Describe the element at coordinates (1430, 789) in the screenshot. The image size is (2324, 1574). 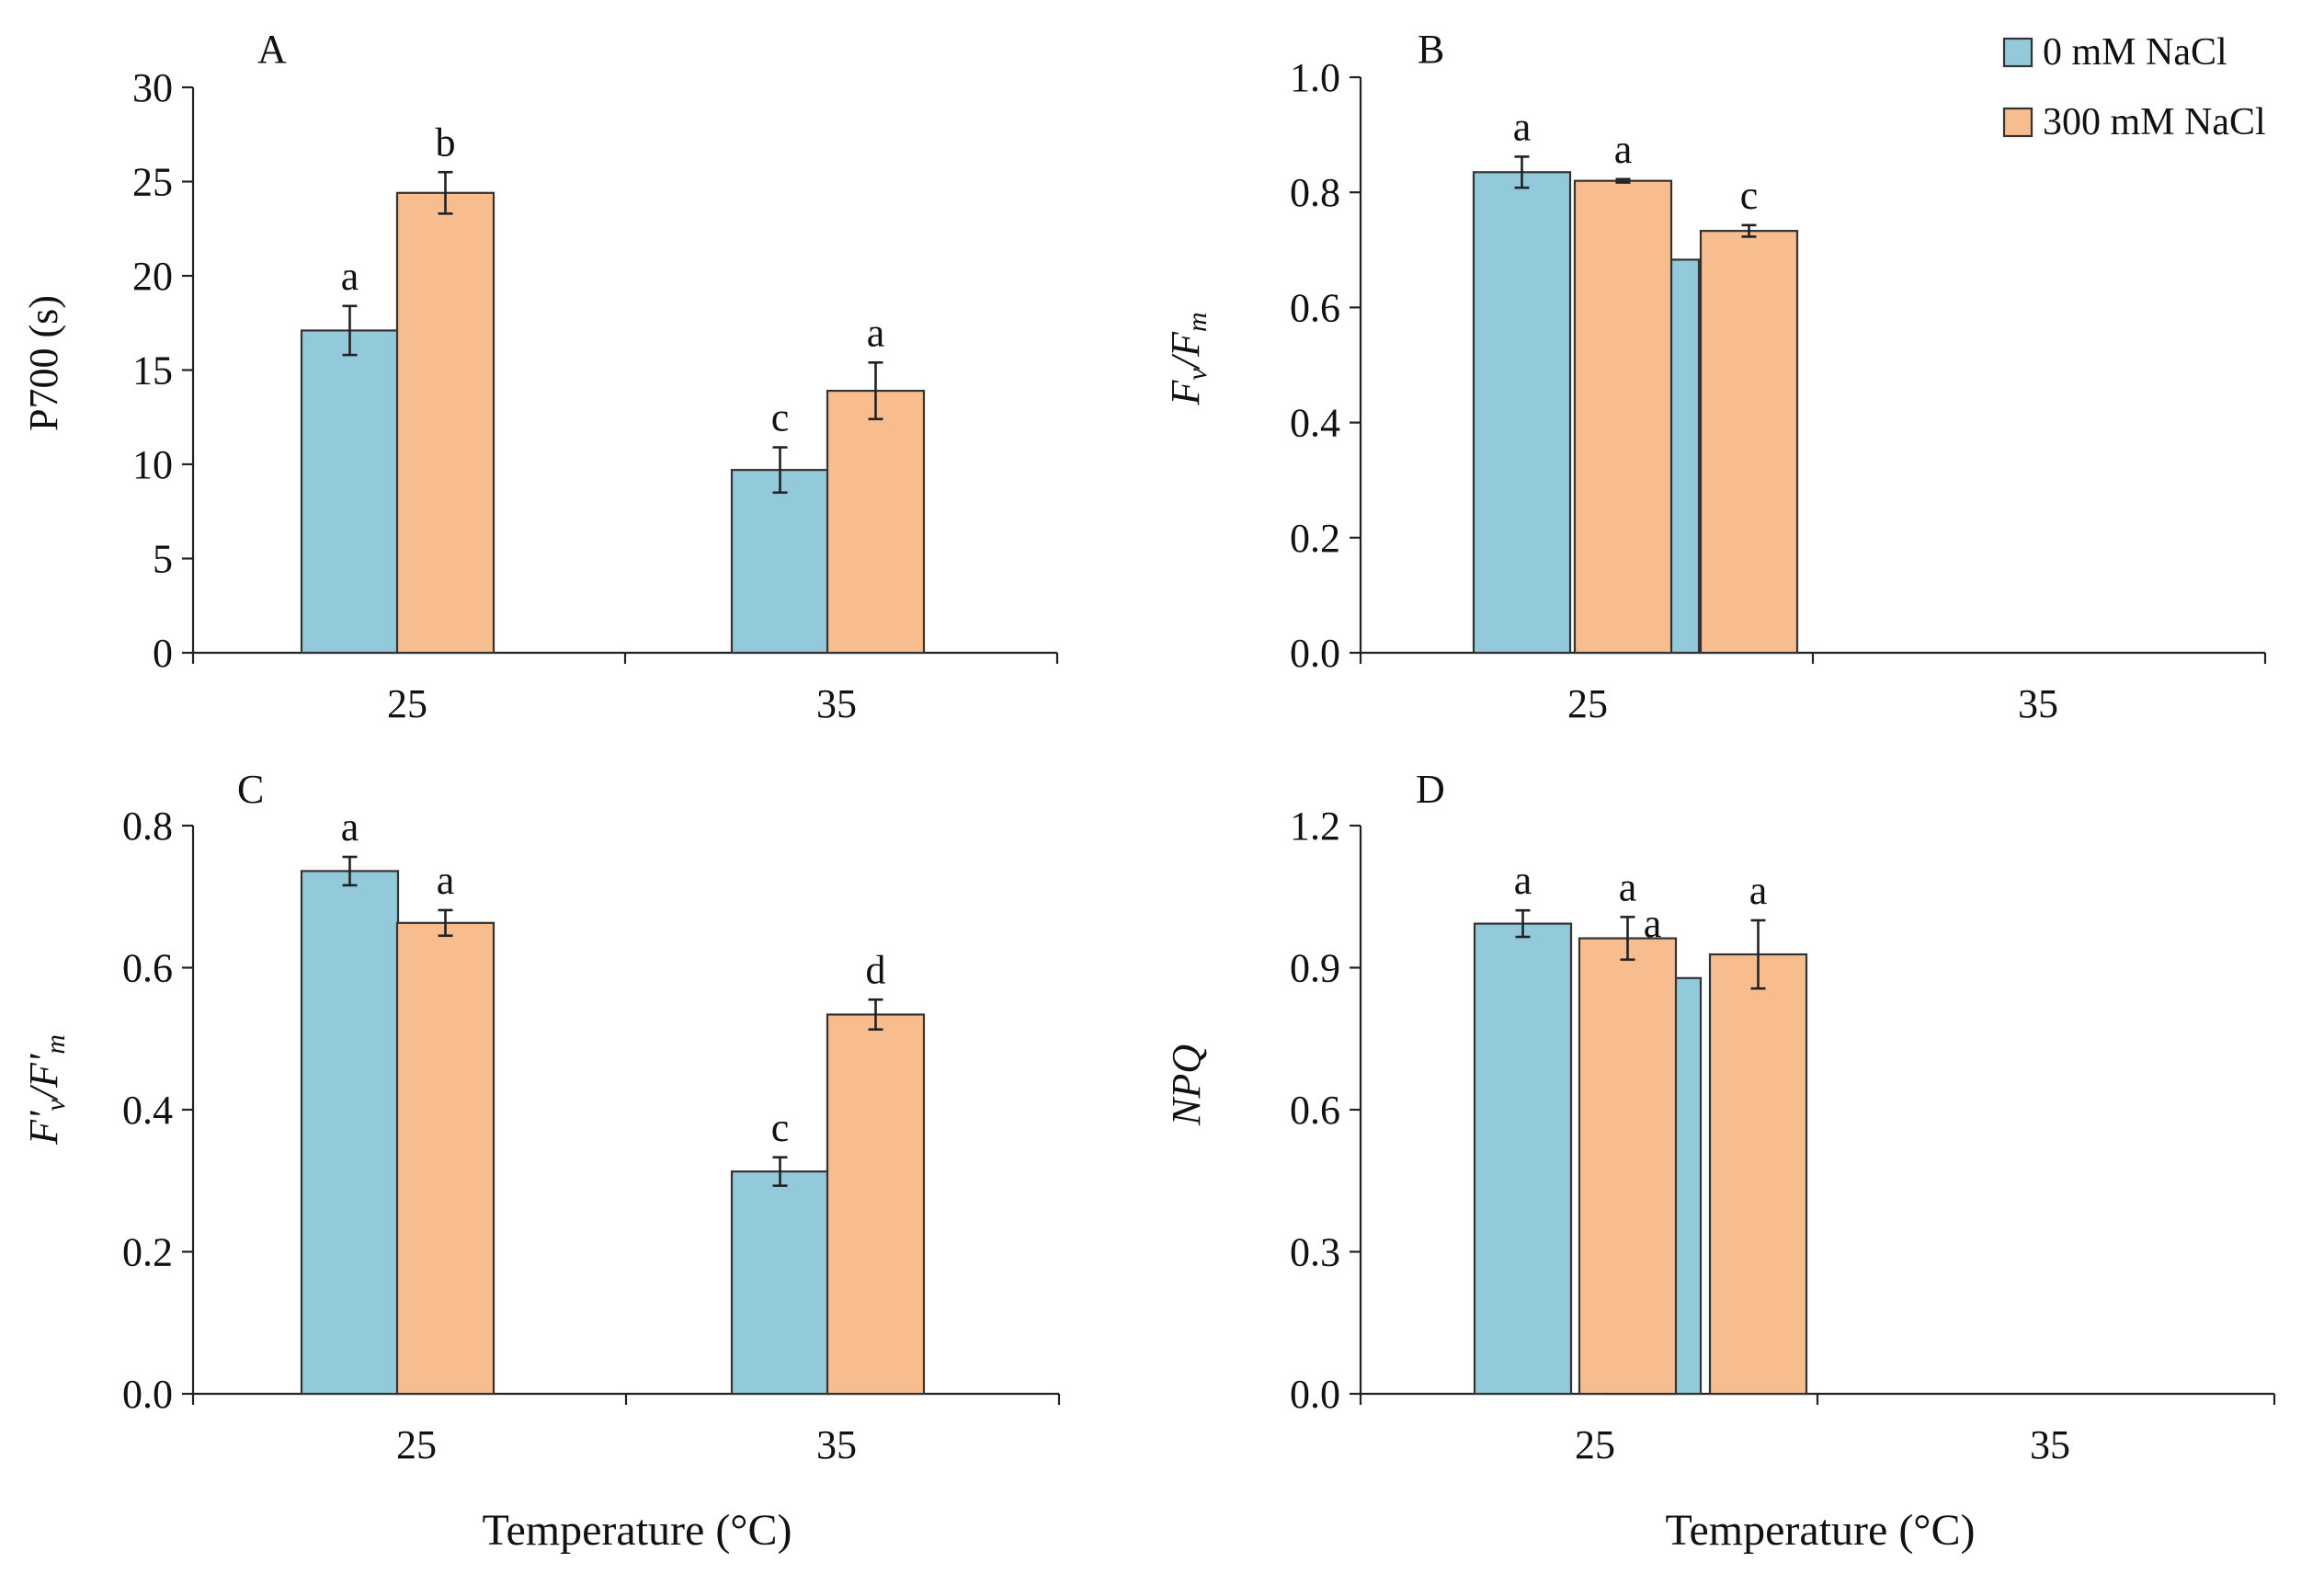
I see `panel-d-label: D` at that location.